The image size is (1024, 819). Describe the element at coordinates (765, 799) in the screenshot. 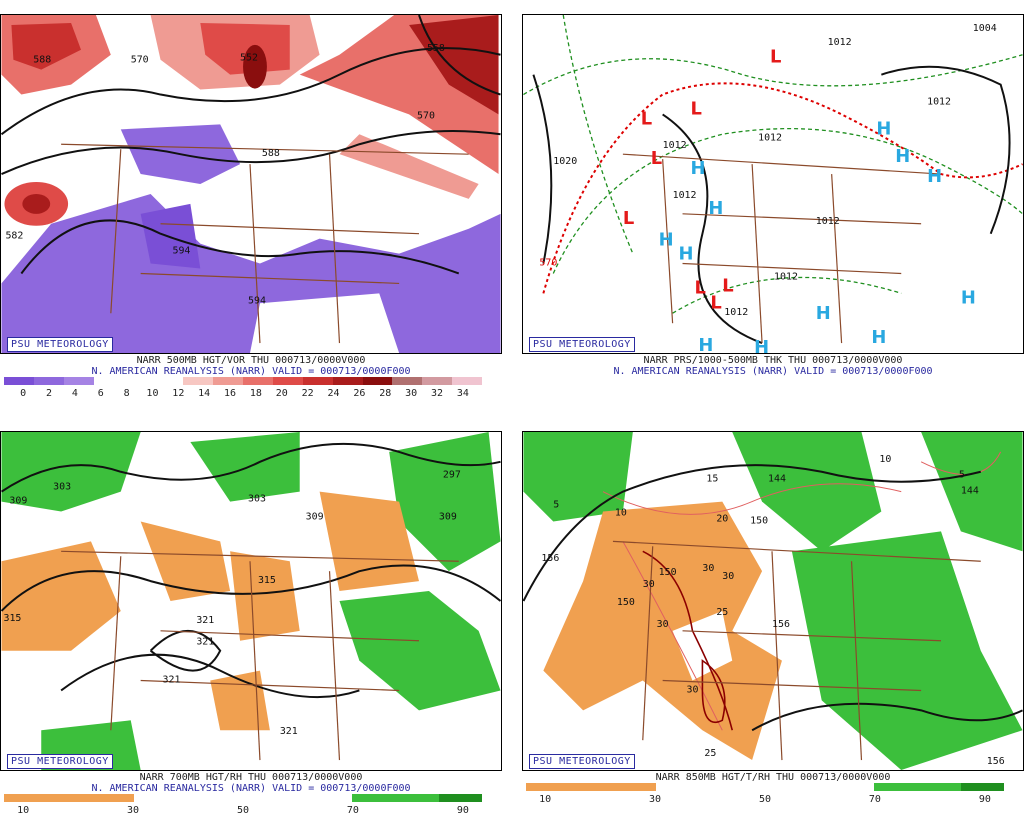

I see `colorbar-tick-label: 50` at that location.